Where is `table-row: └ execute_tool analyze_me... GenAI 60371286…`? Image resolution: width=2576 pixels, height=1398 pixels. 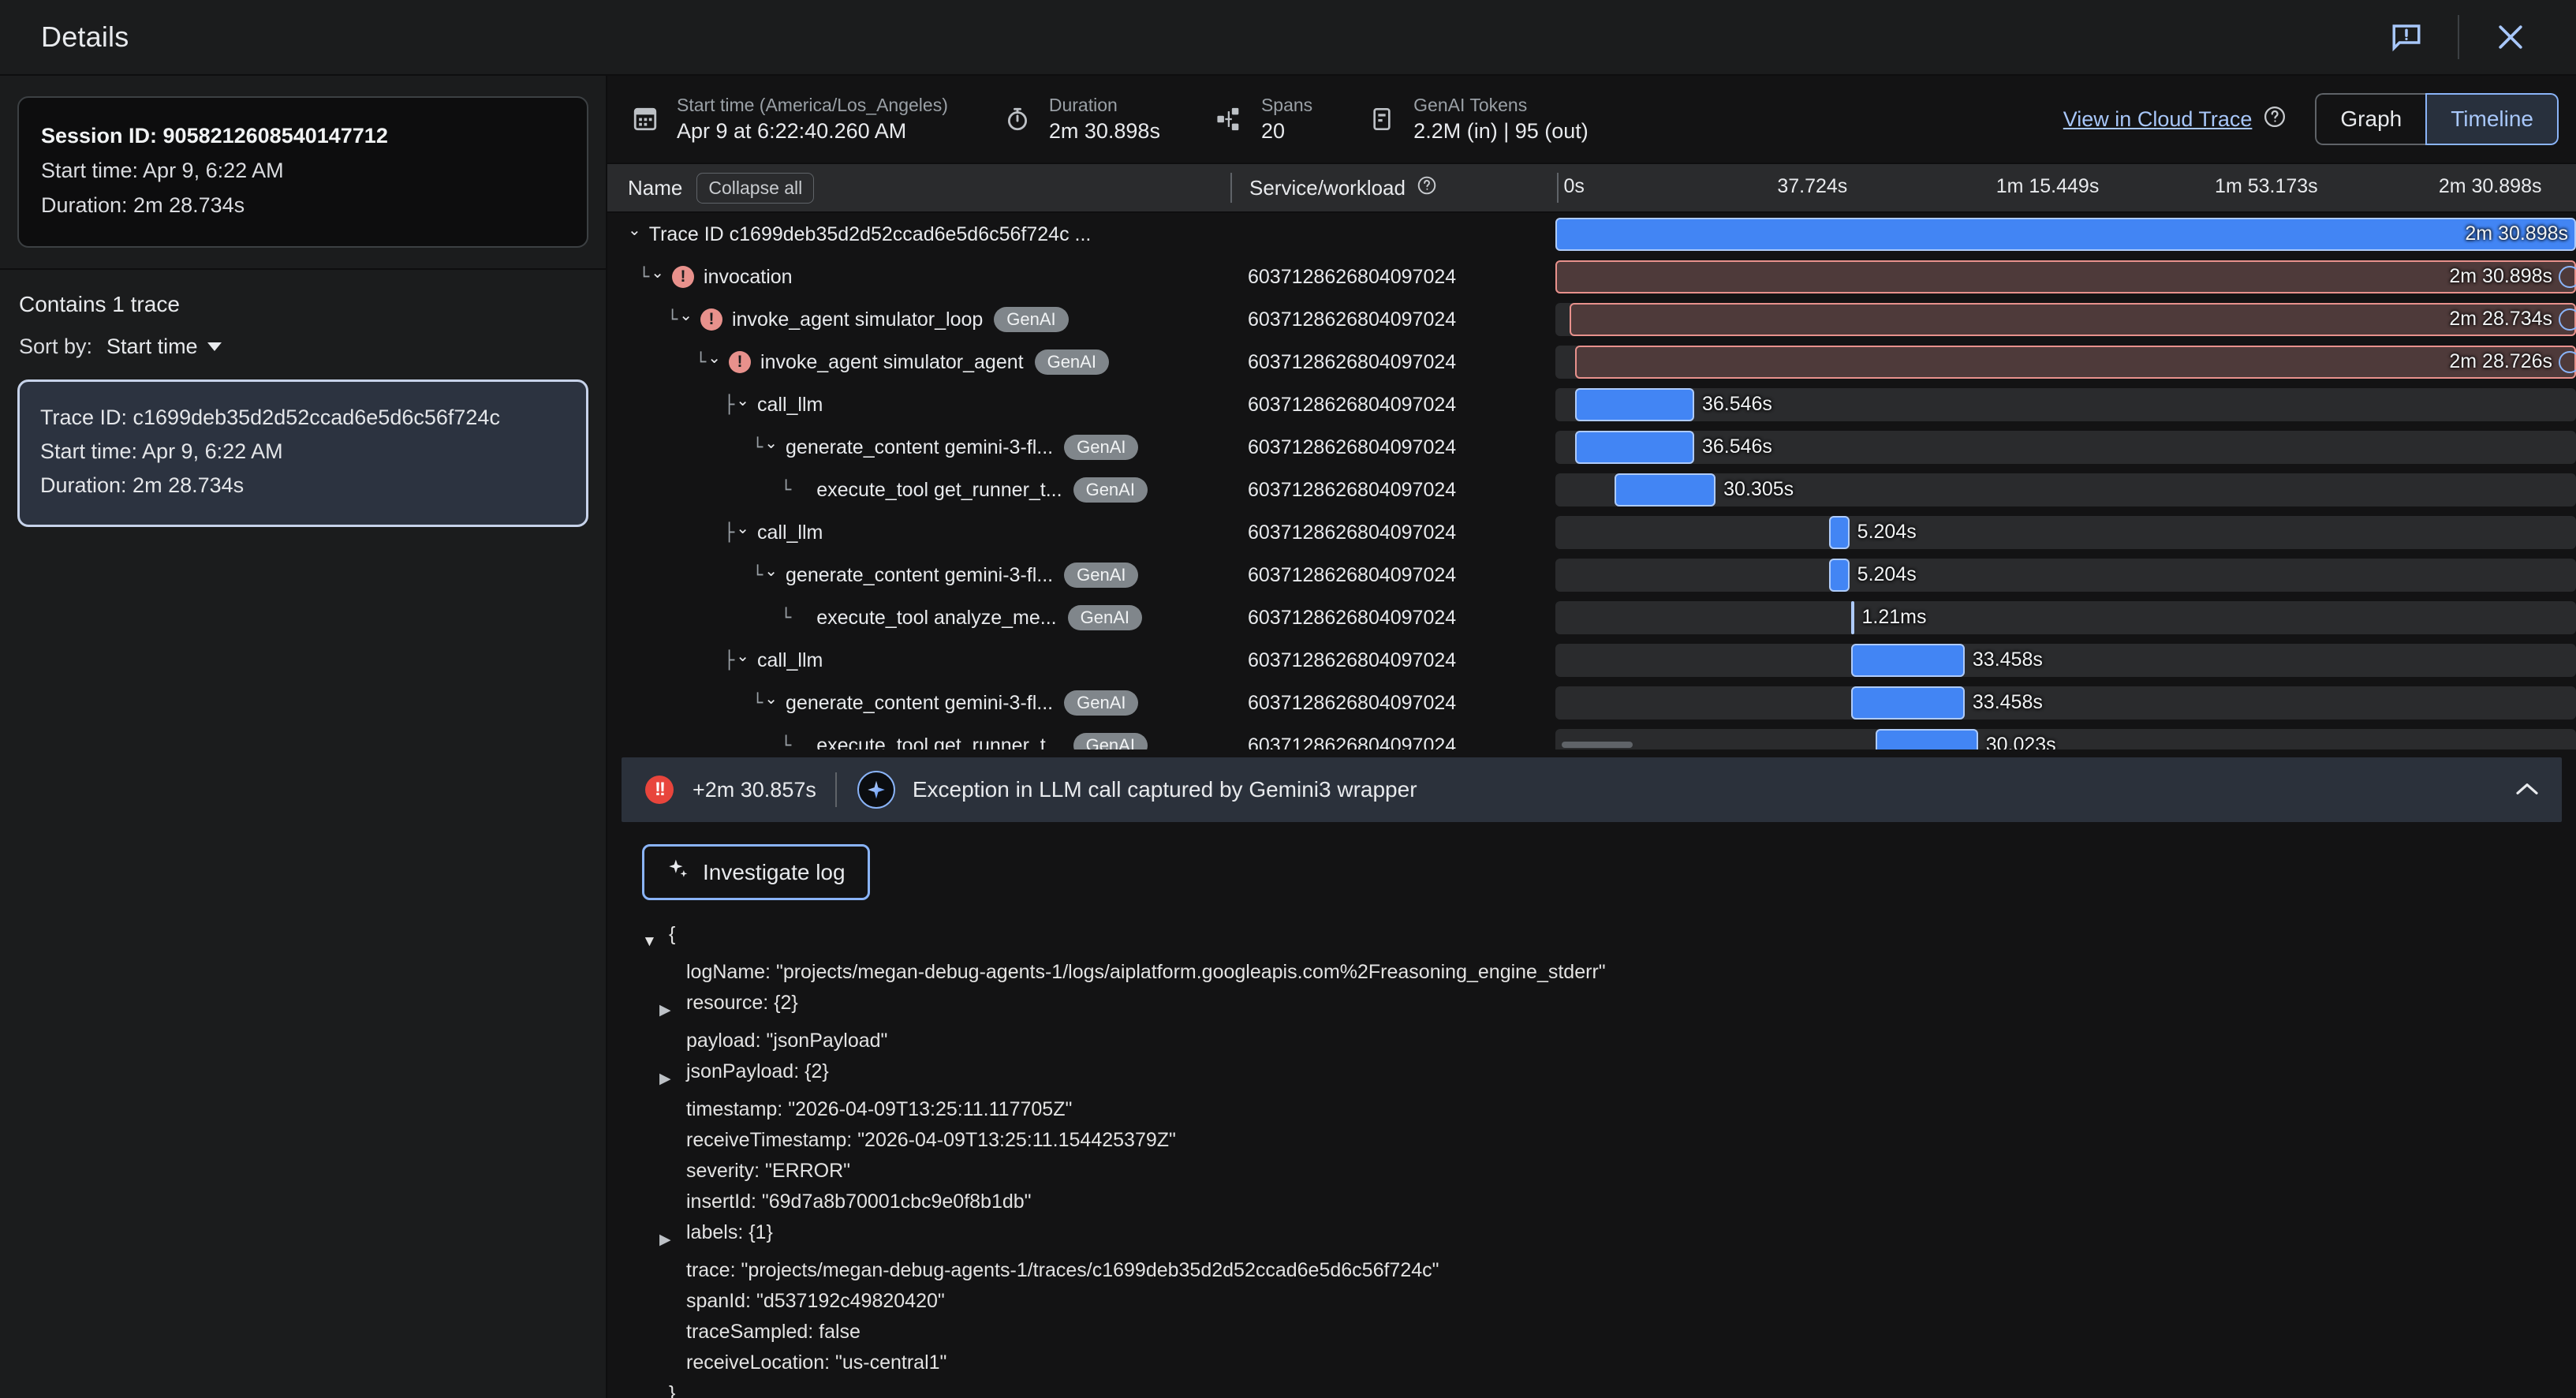 table-row: └ execute_tool analyze_me... GenAI 60371286… is located at coordinates (1591, 618).